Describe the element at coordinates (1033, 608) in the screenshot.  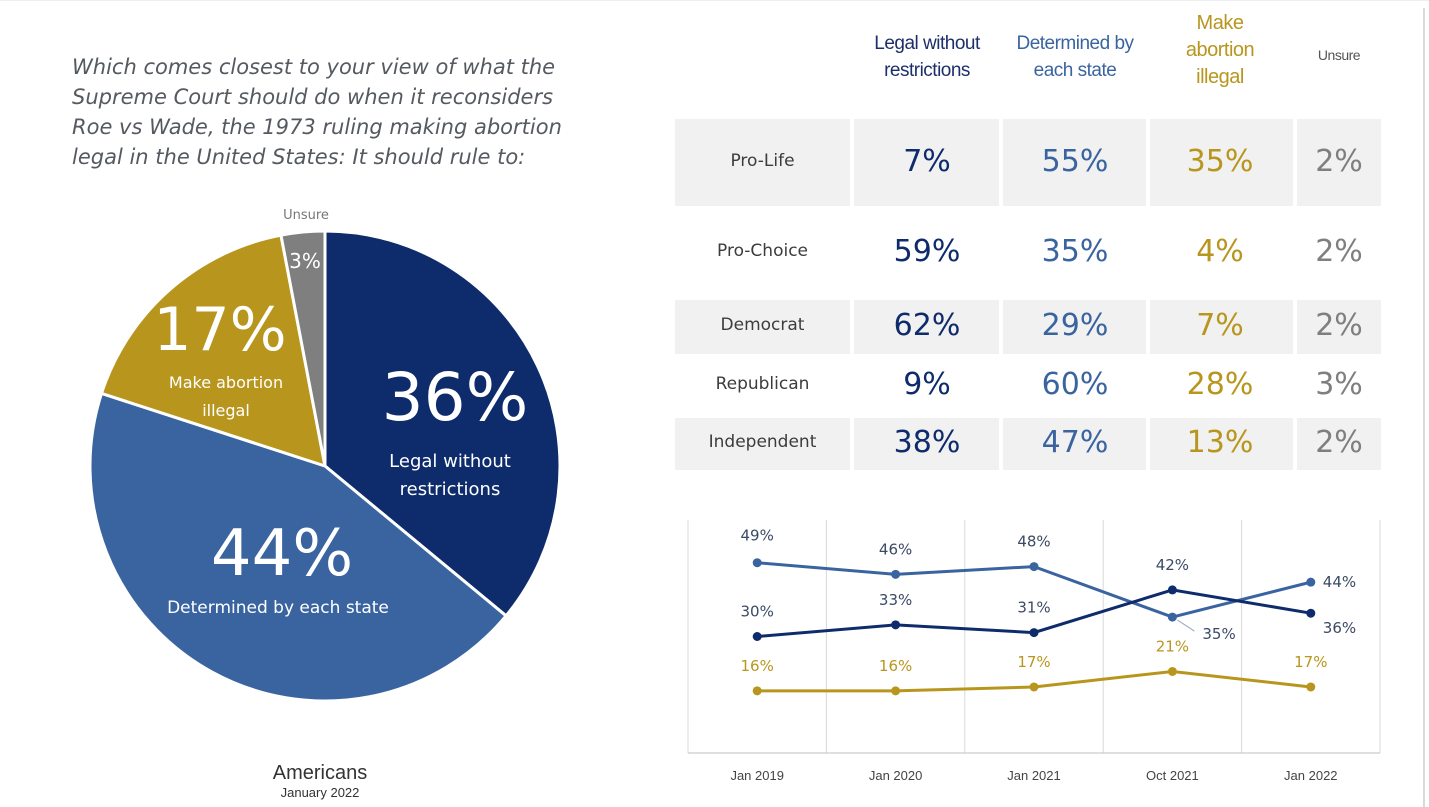
I see `data-label-legal: 31%` at that location.